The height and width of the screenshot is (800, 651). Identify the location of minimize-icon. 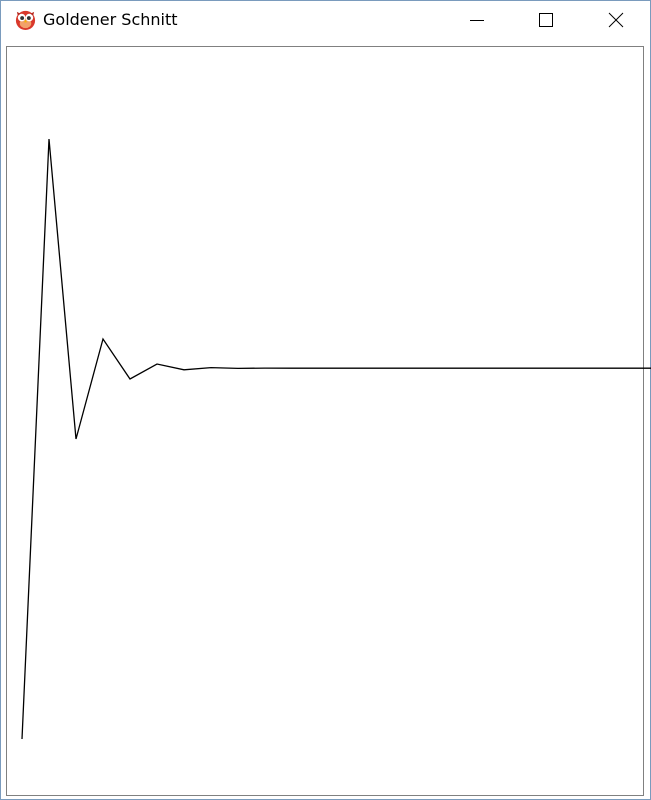
(477, 20).